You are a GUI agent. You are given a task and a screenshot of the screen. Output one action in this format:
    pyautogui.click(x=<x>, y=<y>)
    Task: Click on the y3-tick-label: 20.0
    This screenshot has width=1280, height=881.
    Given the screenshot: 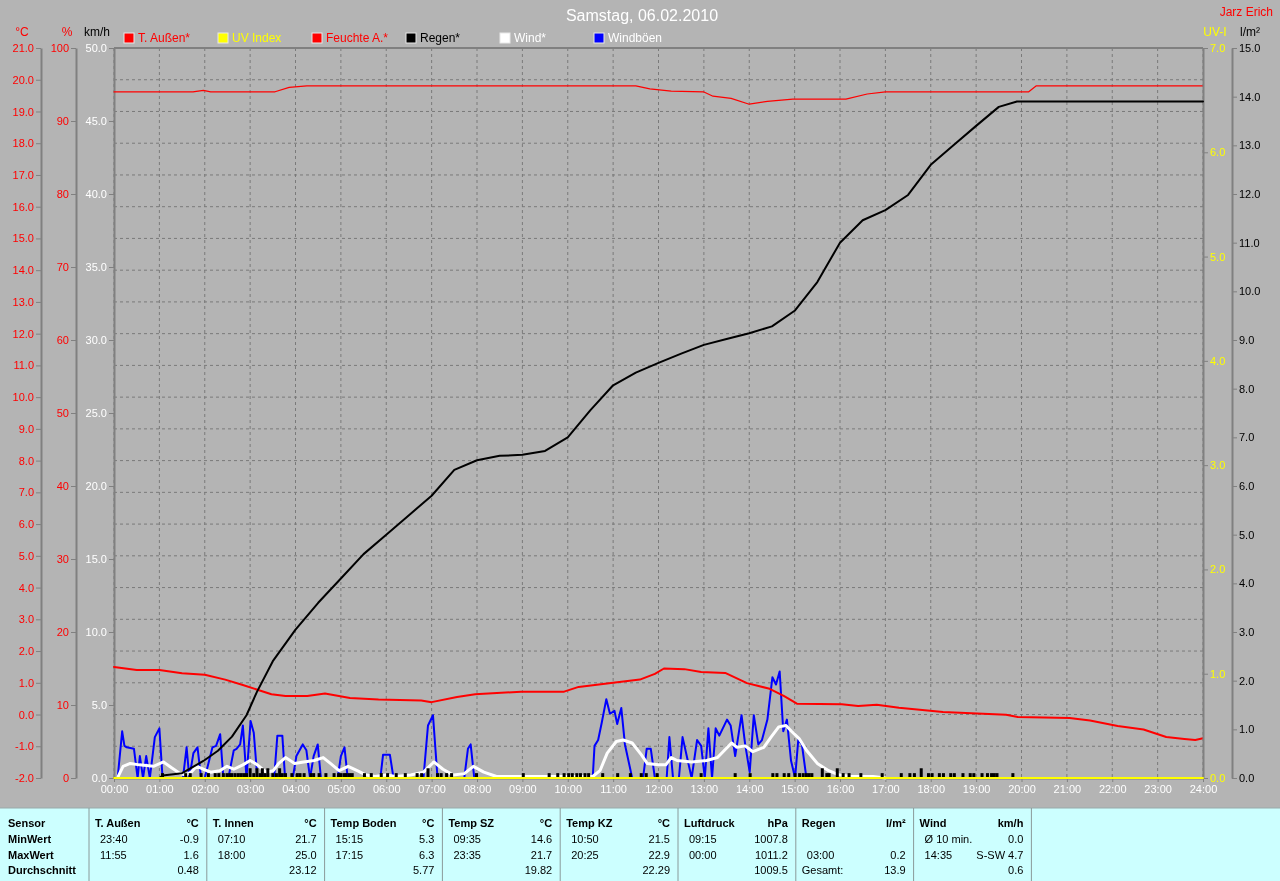 What is the action you would take?
    pyautogui.click(x=96, y=486)
    